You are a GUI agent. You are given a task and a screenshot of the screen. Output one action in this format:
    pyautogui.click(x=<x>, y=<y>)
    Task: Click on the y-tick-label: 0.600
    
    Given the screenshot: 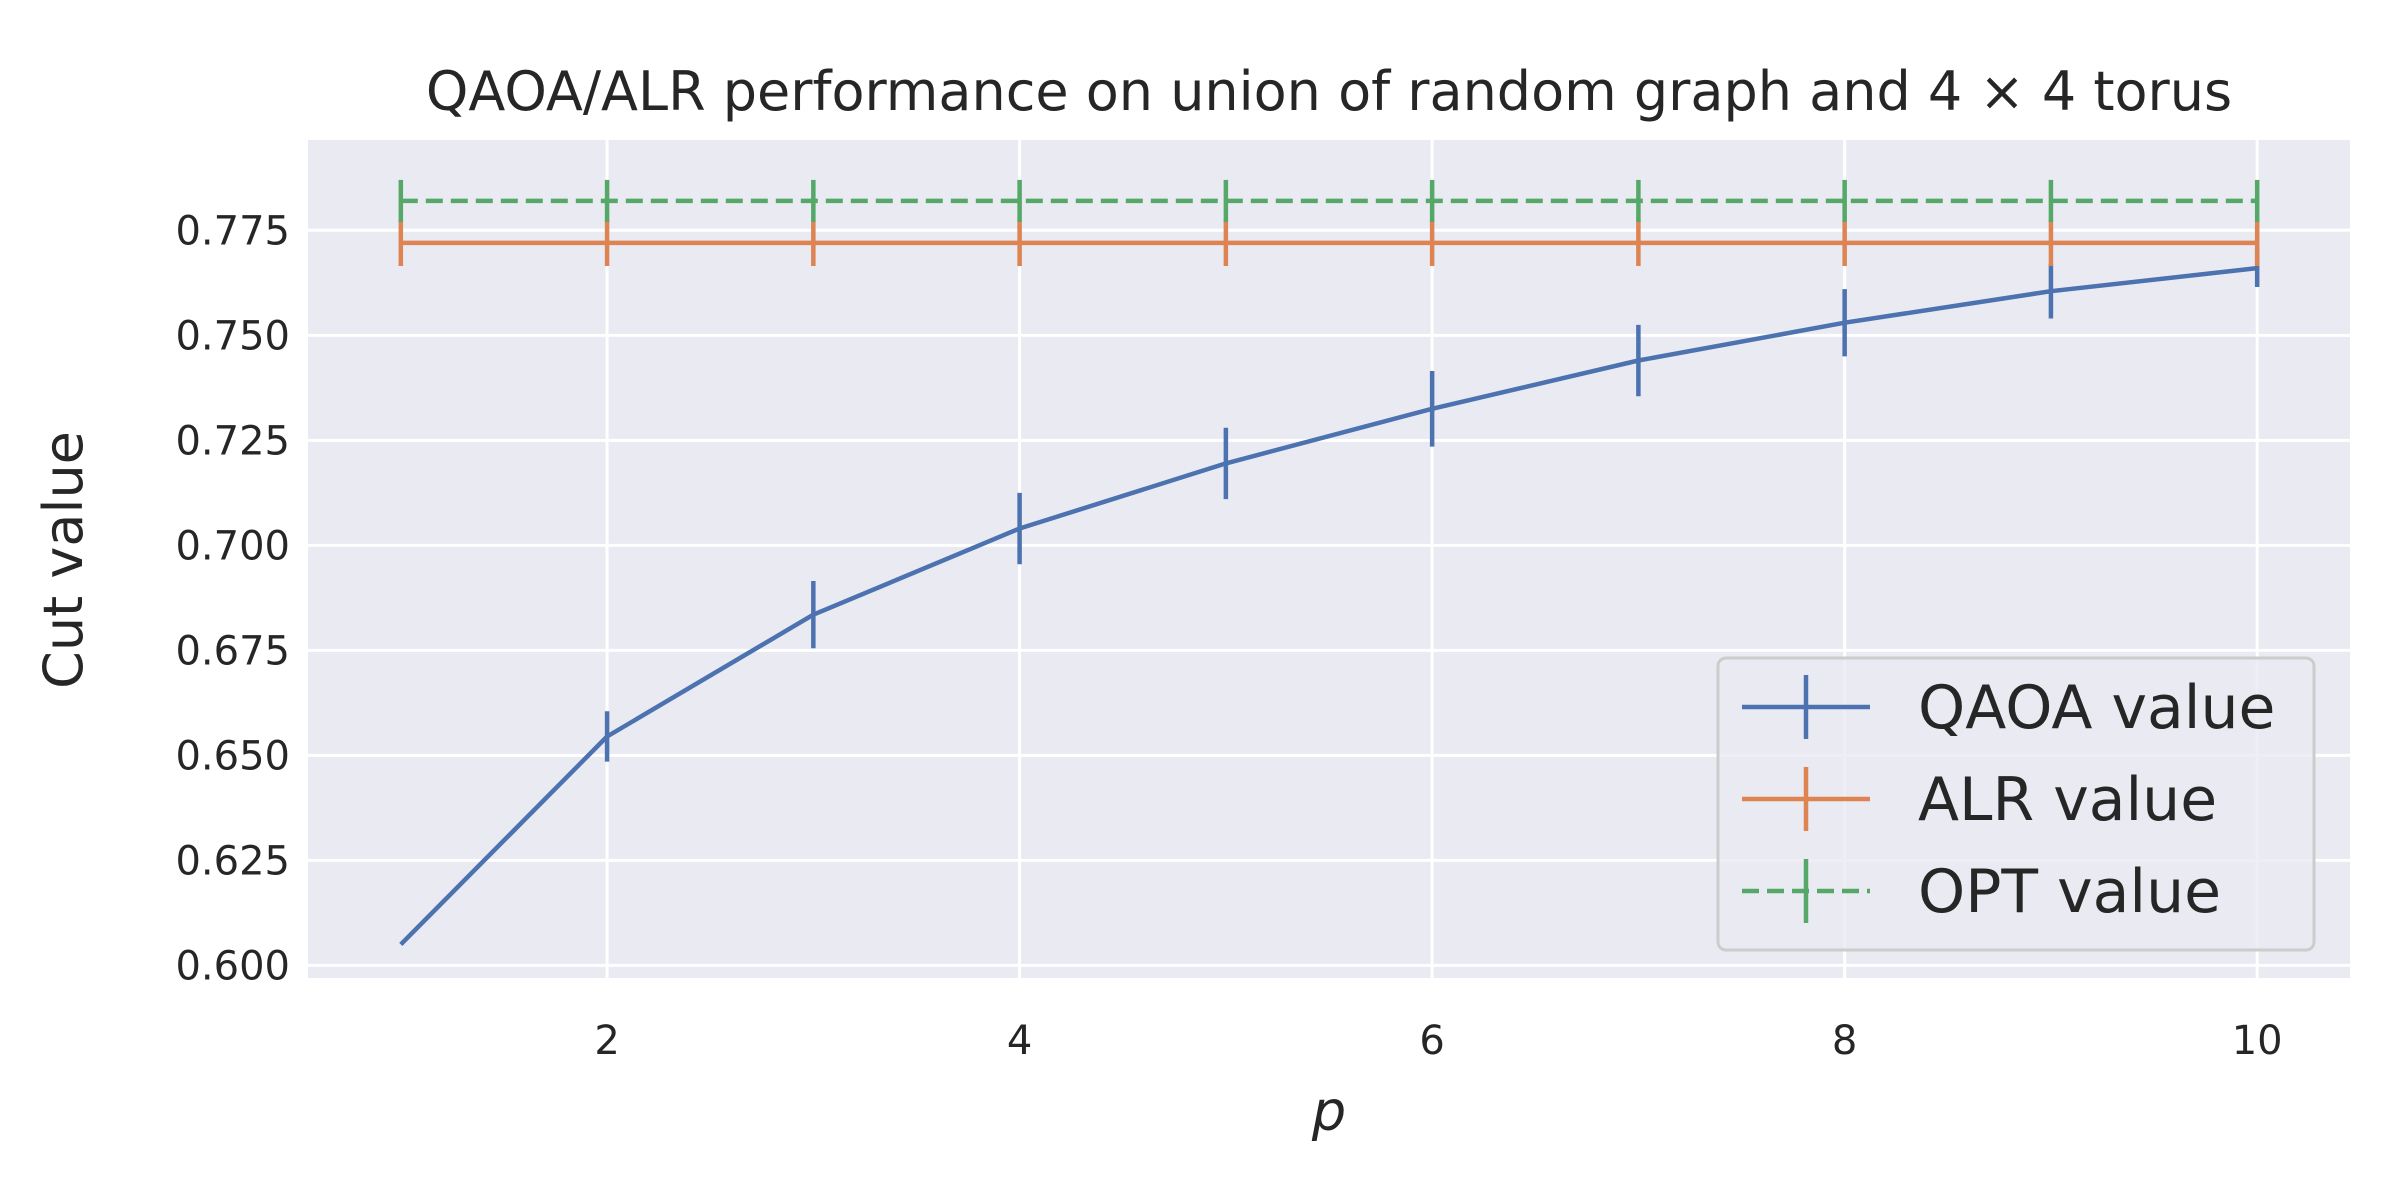 What is the action you would take?
    pyautogui.click(x=232, y=966)
    